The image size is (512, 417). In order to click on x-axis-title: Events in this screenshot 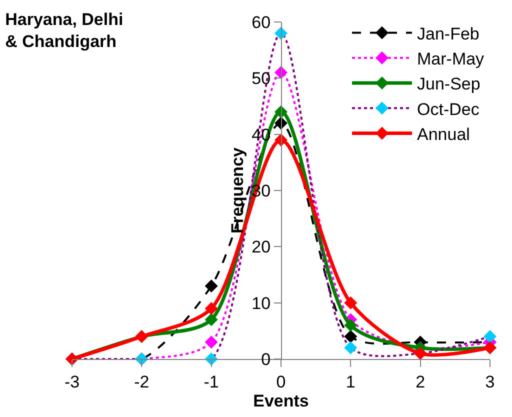, I will do `click(281, 400)`.